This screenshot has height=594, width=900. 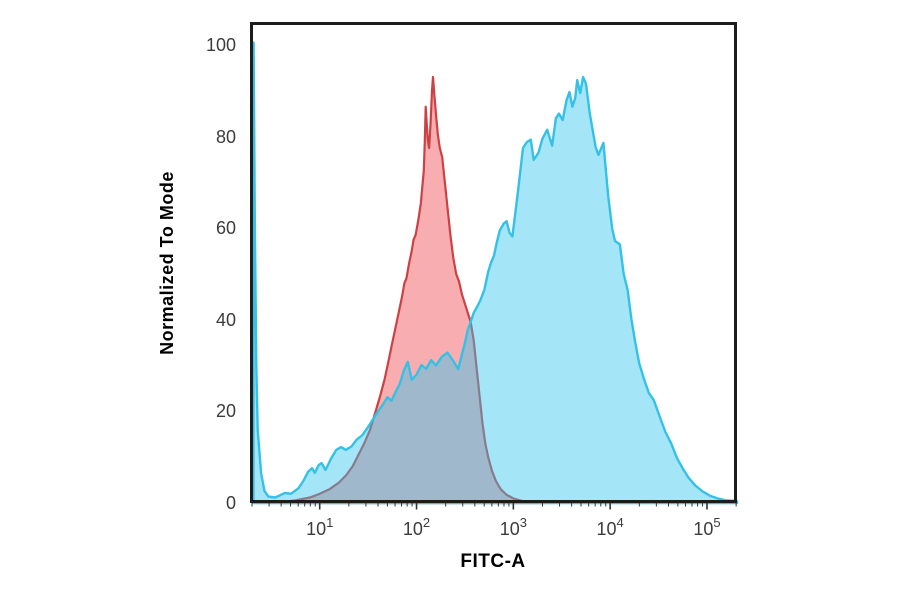 What do you see at coordinates (225, 228) in the screenshot?
I see `y-tick-label: 60` at bounding box center [225, 228].